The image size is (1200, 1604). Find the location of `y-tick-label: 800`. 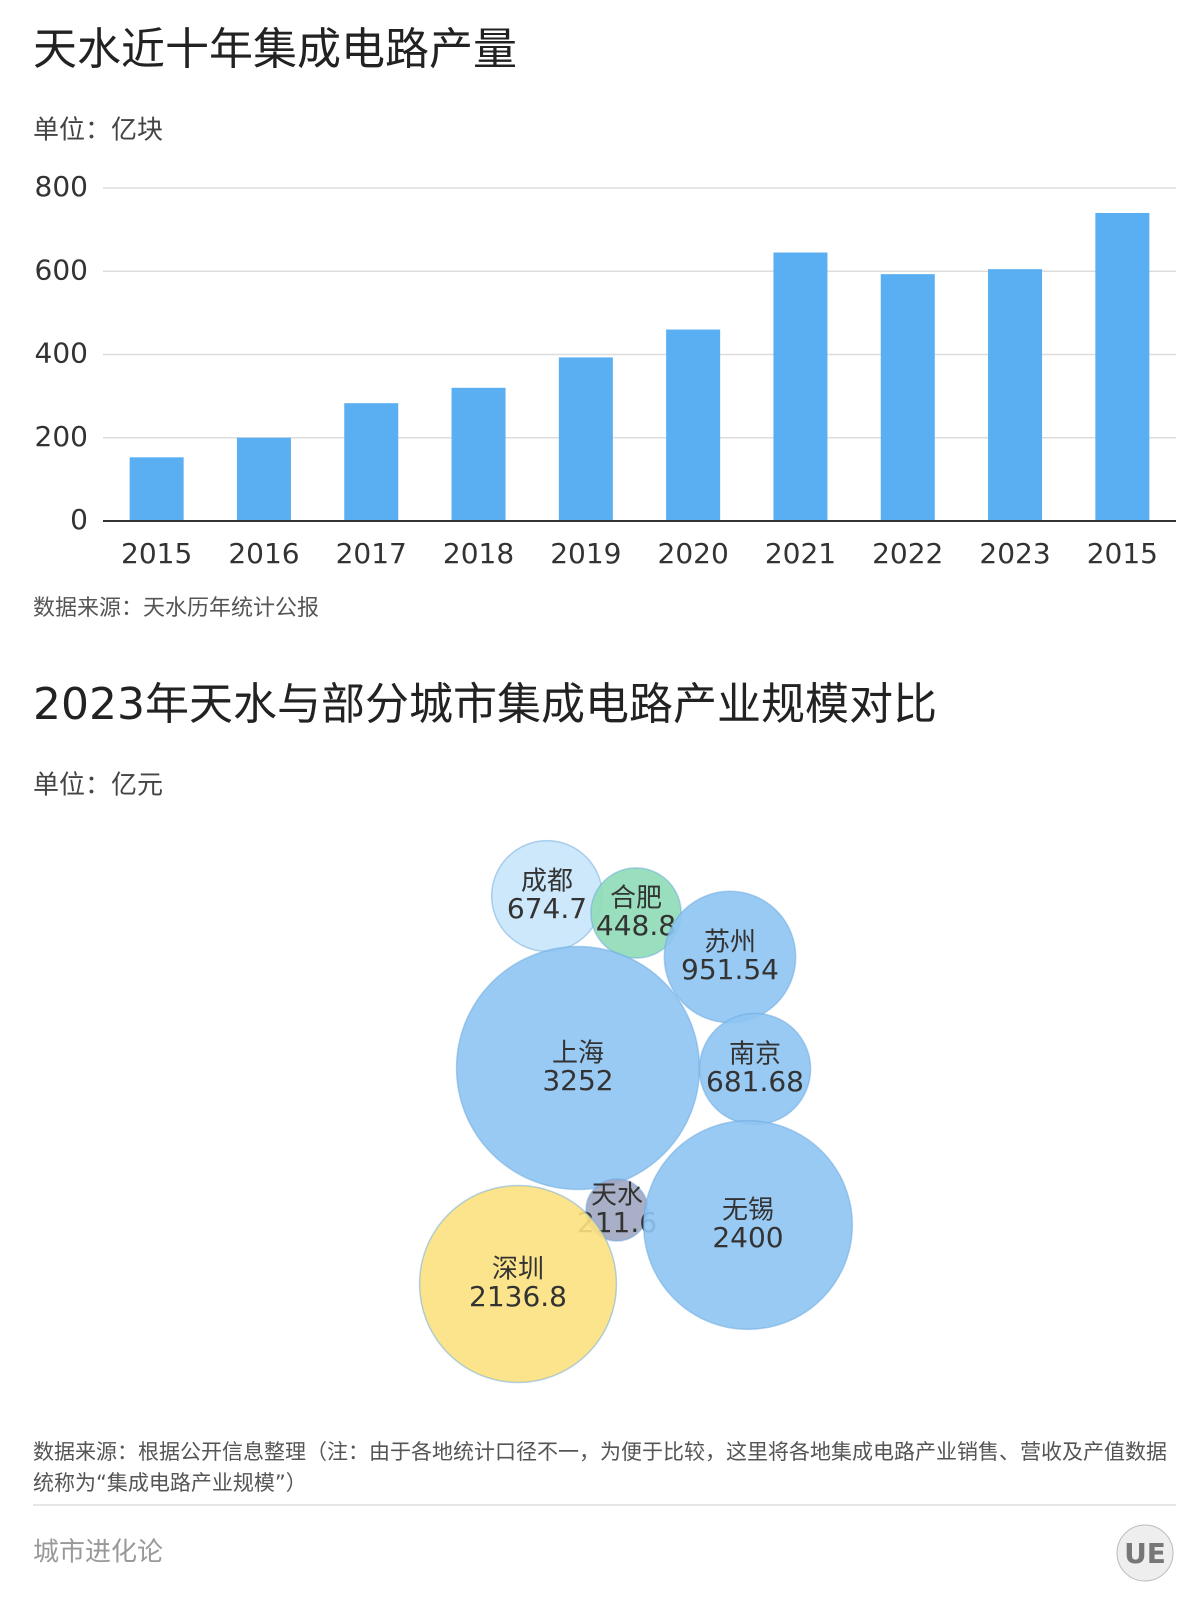

y-tick-label: 800 is located at coordinates (61, 186).